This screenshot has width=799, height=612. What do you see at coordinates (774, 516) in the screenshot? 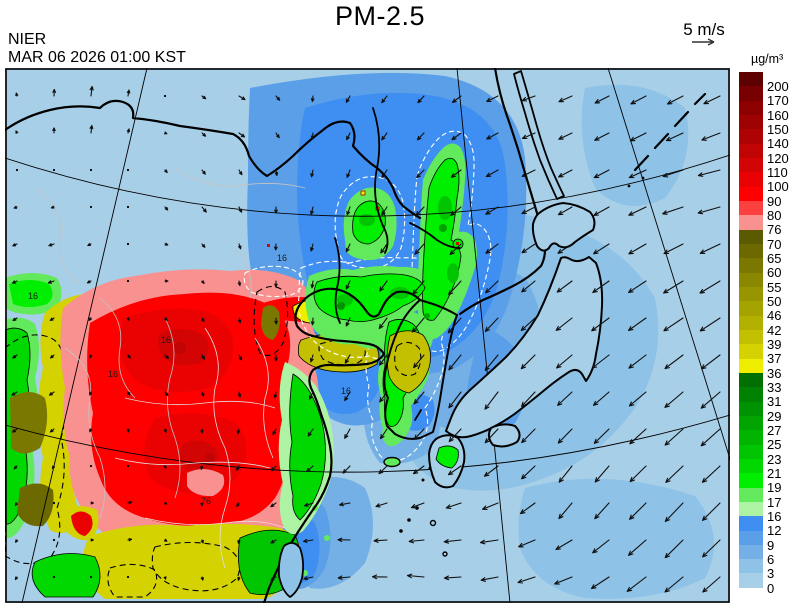
I see `colorbar-tick-label: 16` at bounding box center [774, 516].